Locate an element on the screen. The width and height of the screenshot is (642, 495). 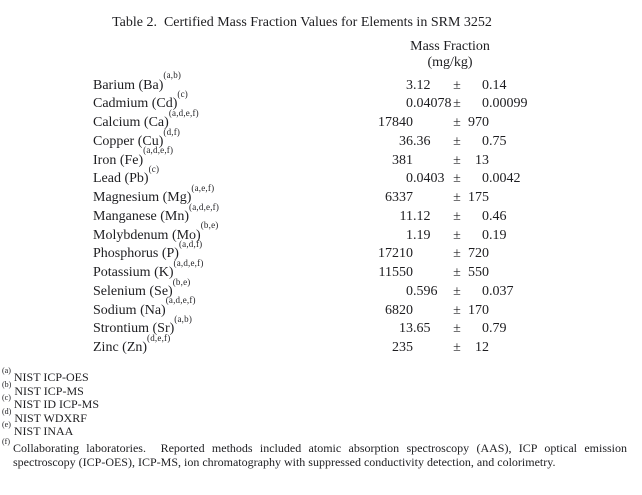
element-name-cell: Magnesium (Mg)(a,e,f) is located at coordinates (153, 195).